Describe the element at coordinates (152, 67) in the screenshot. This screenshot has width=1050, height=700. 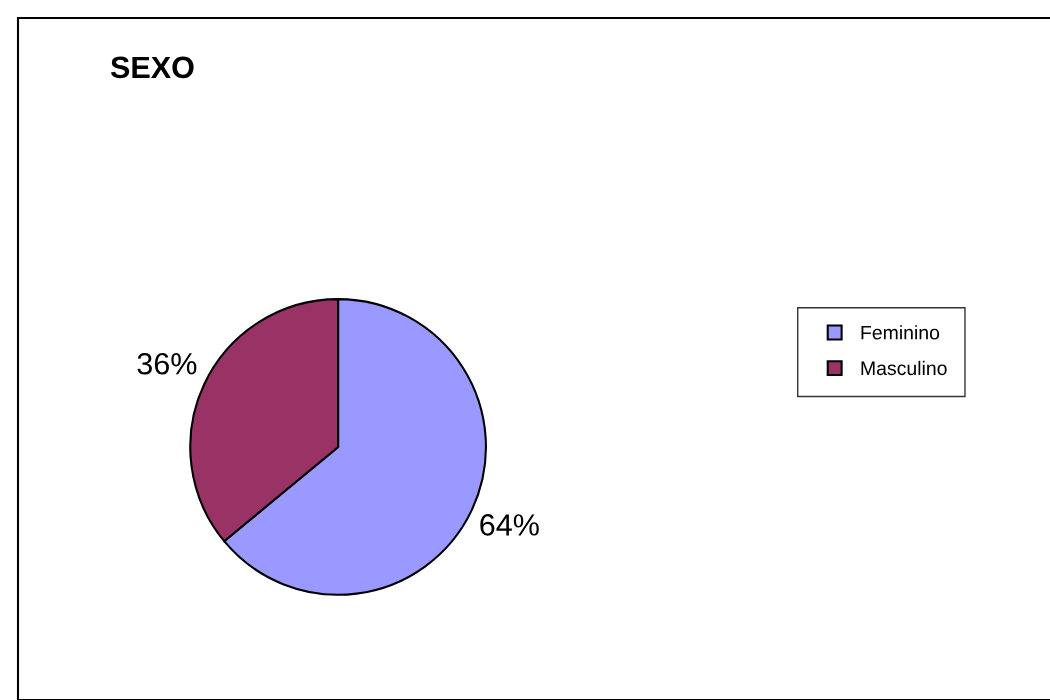
I see `chart-title: SEXO` at that location.